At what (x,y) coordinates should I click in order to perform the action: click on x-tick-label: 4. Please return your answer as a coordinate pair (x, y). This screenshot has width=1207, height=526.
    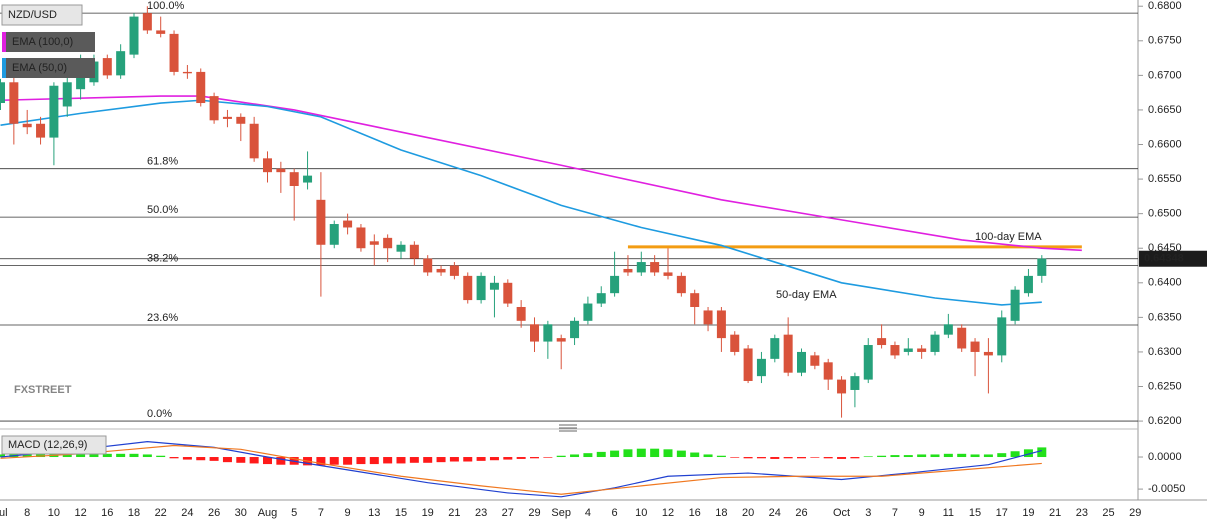
    Looking at the image, I should click on (588, 513).